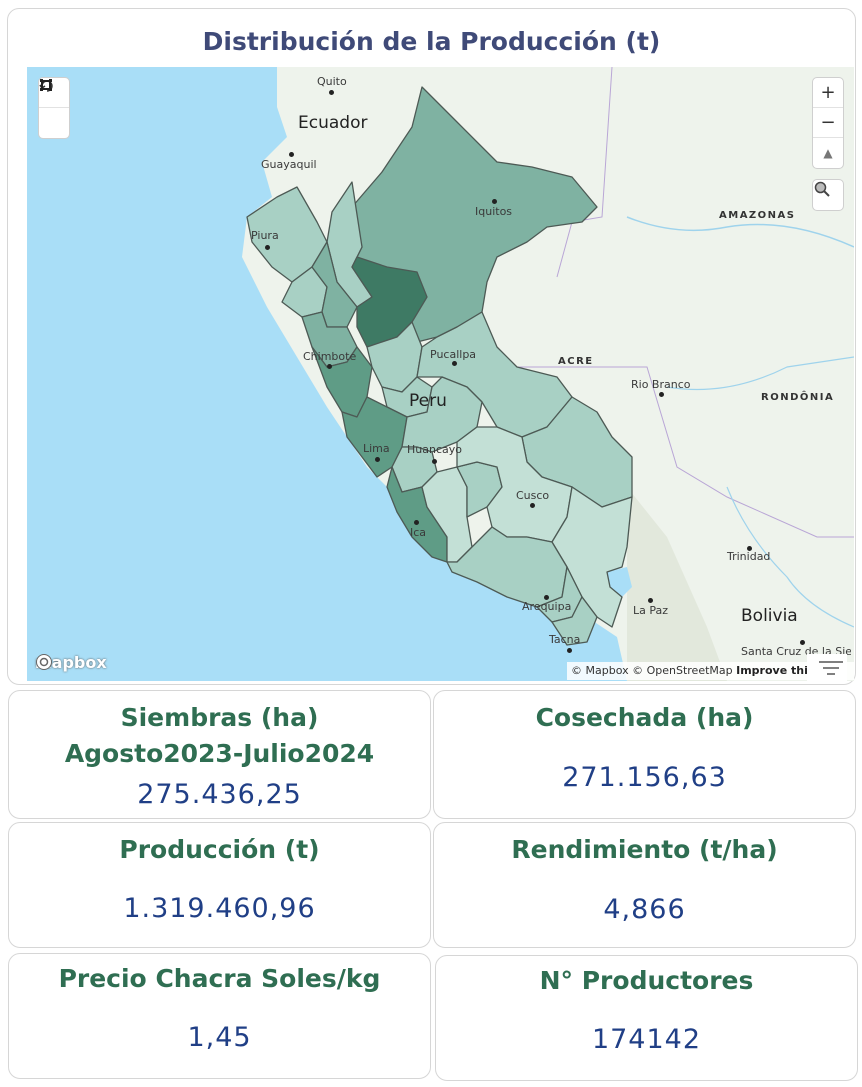 This screenshot has height=1087, width=862. What do you see at coordinates (44, 662) in the screenshot?
I see `mapbox-icon` at bounding box center [44, 662].